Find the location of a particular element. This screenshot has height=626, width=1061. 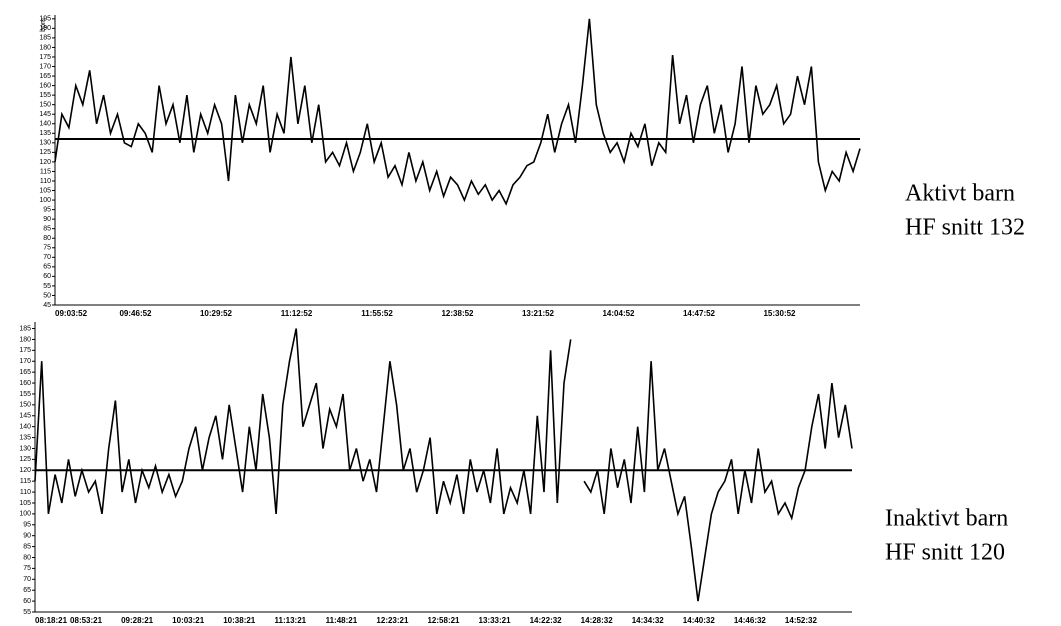

x-tick-label: 14:34:32 is located at coordinates (648, 620).